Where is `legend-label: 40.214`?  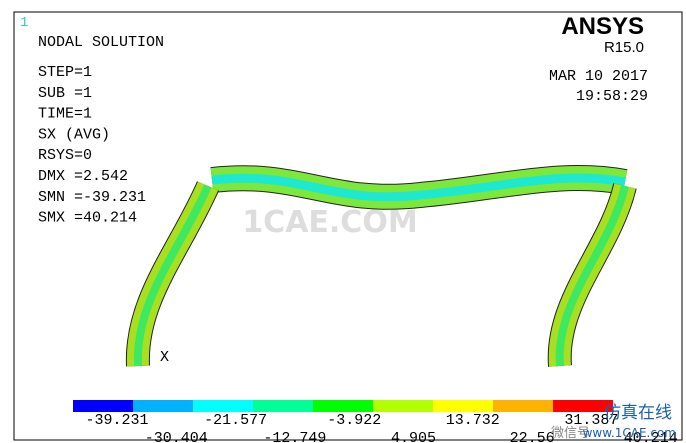 legend-label: 40.214 is located at coordinates (651, 436).